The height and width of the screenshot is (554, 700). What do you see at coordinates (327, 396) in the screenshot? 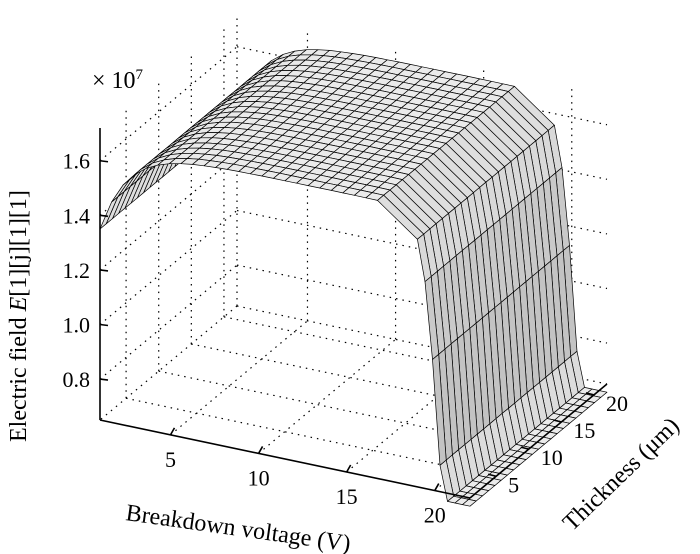
I see `floor-grid-x` at bounding box center [327, 396].